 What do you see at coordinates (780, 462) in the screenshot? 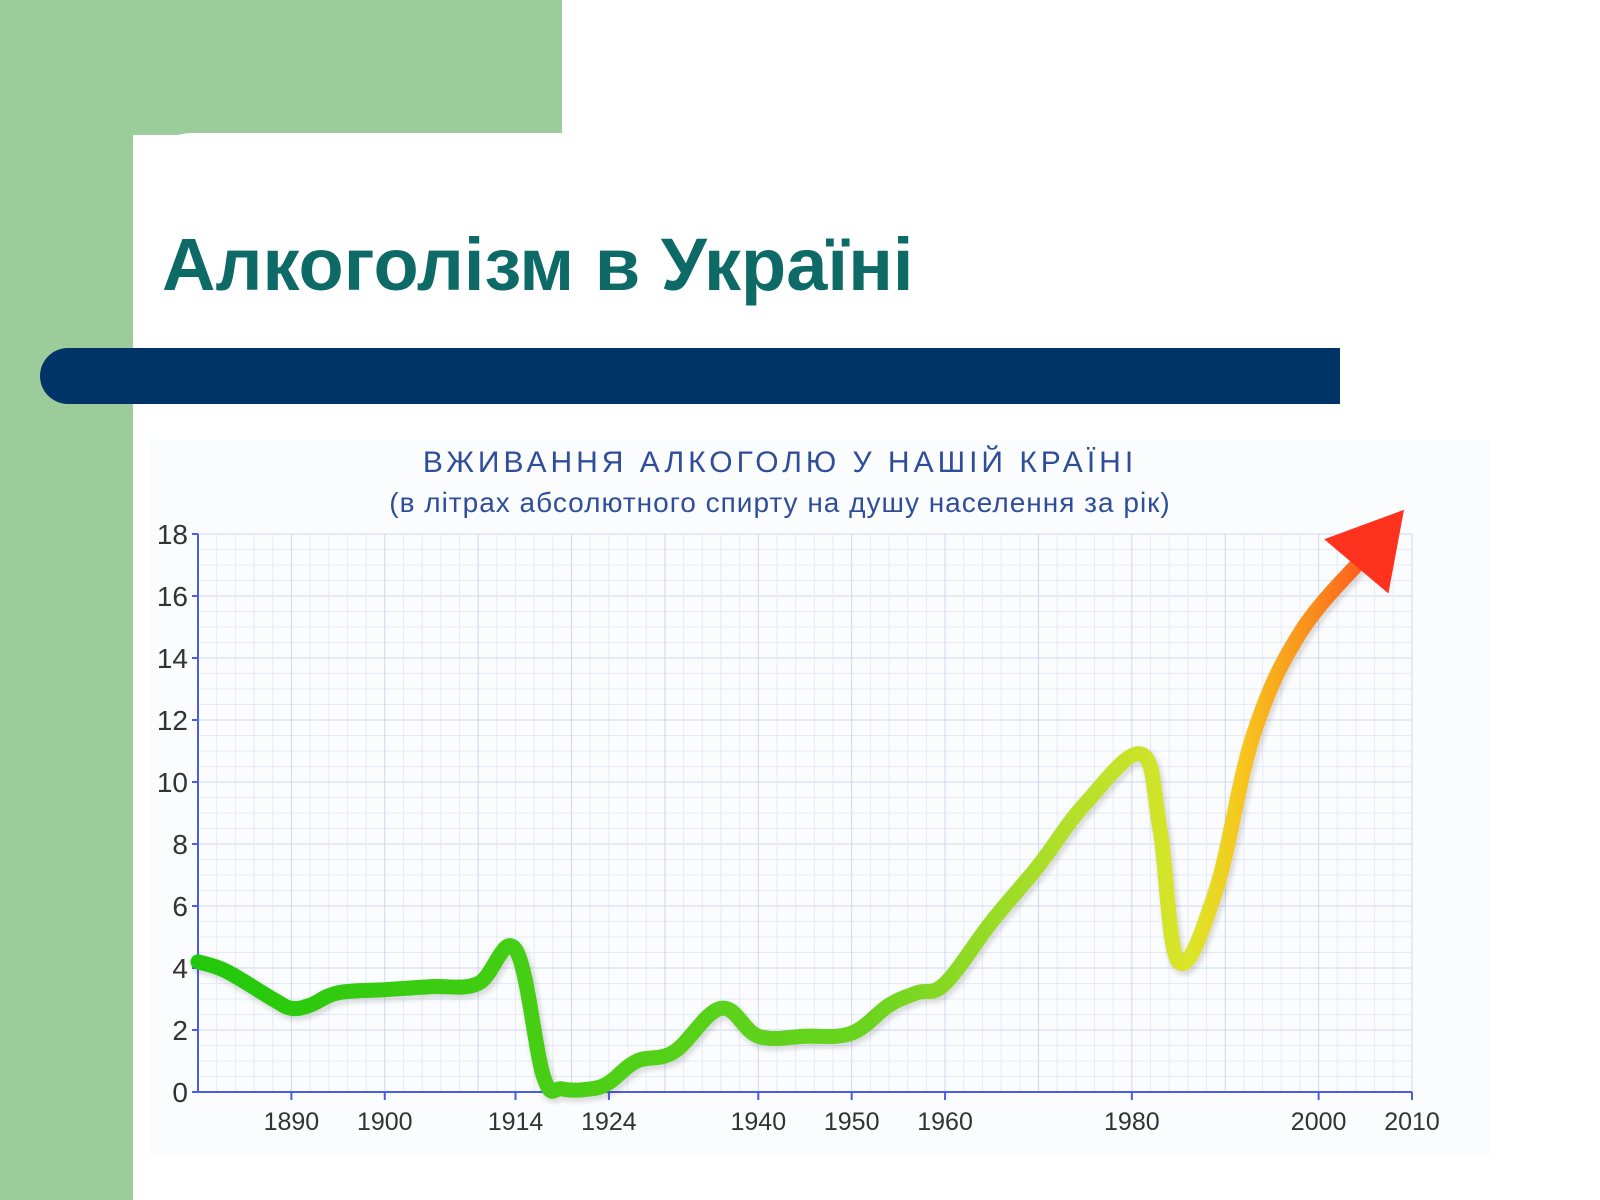
I see `chart-title: ВЖИВАННЯ АЛКОГОЛЮ У НАШІЙ КРАЇНІ` at bounding box center [780, 462].